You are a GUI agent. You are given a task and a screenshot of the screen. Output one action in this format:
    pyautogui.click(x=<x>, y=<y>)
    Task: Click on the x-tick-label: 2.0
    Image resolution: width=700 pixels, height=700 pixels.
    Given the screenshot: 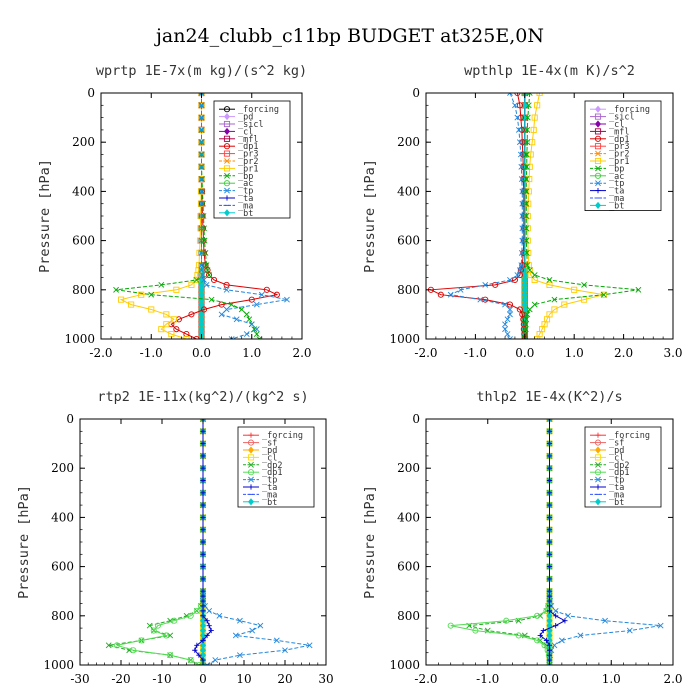 What is the action you would take?
    pyautogui.click(x=301, y=353)
    